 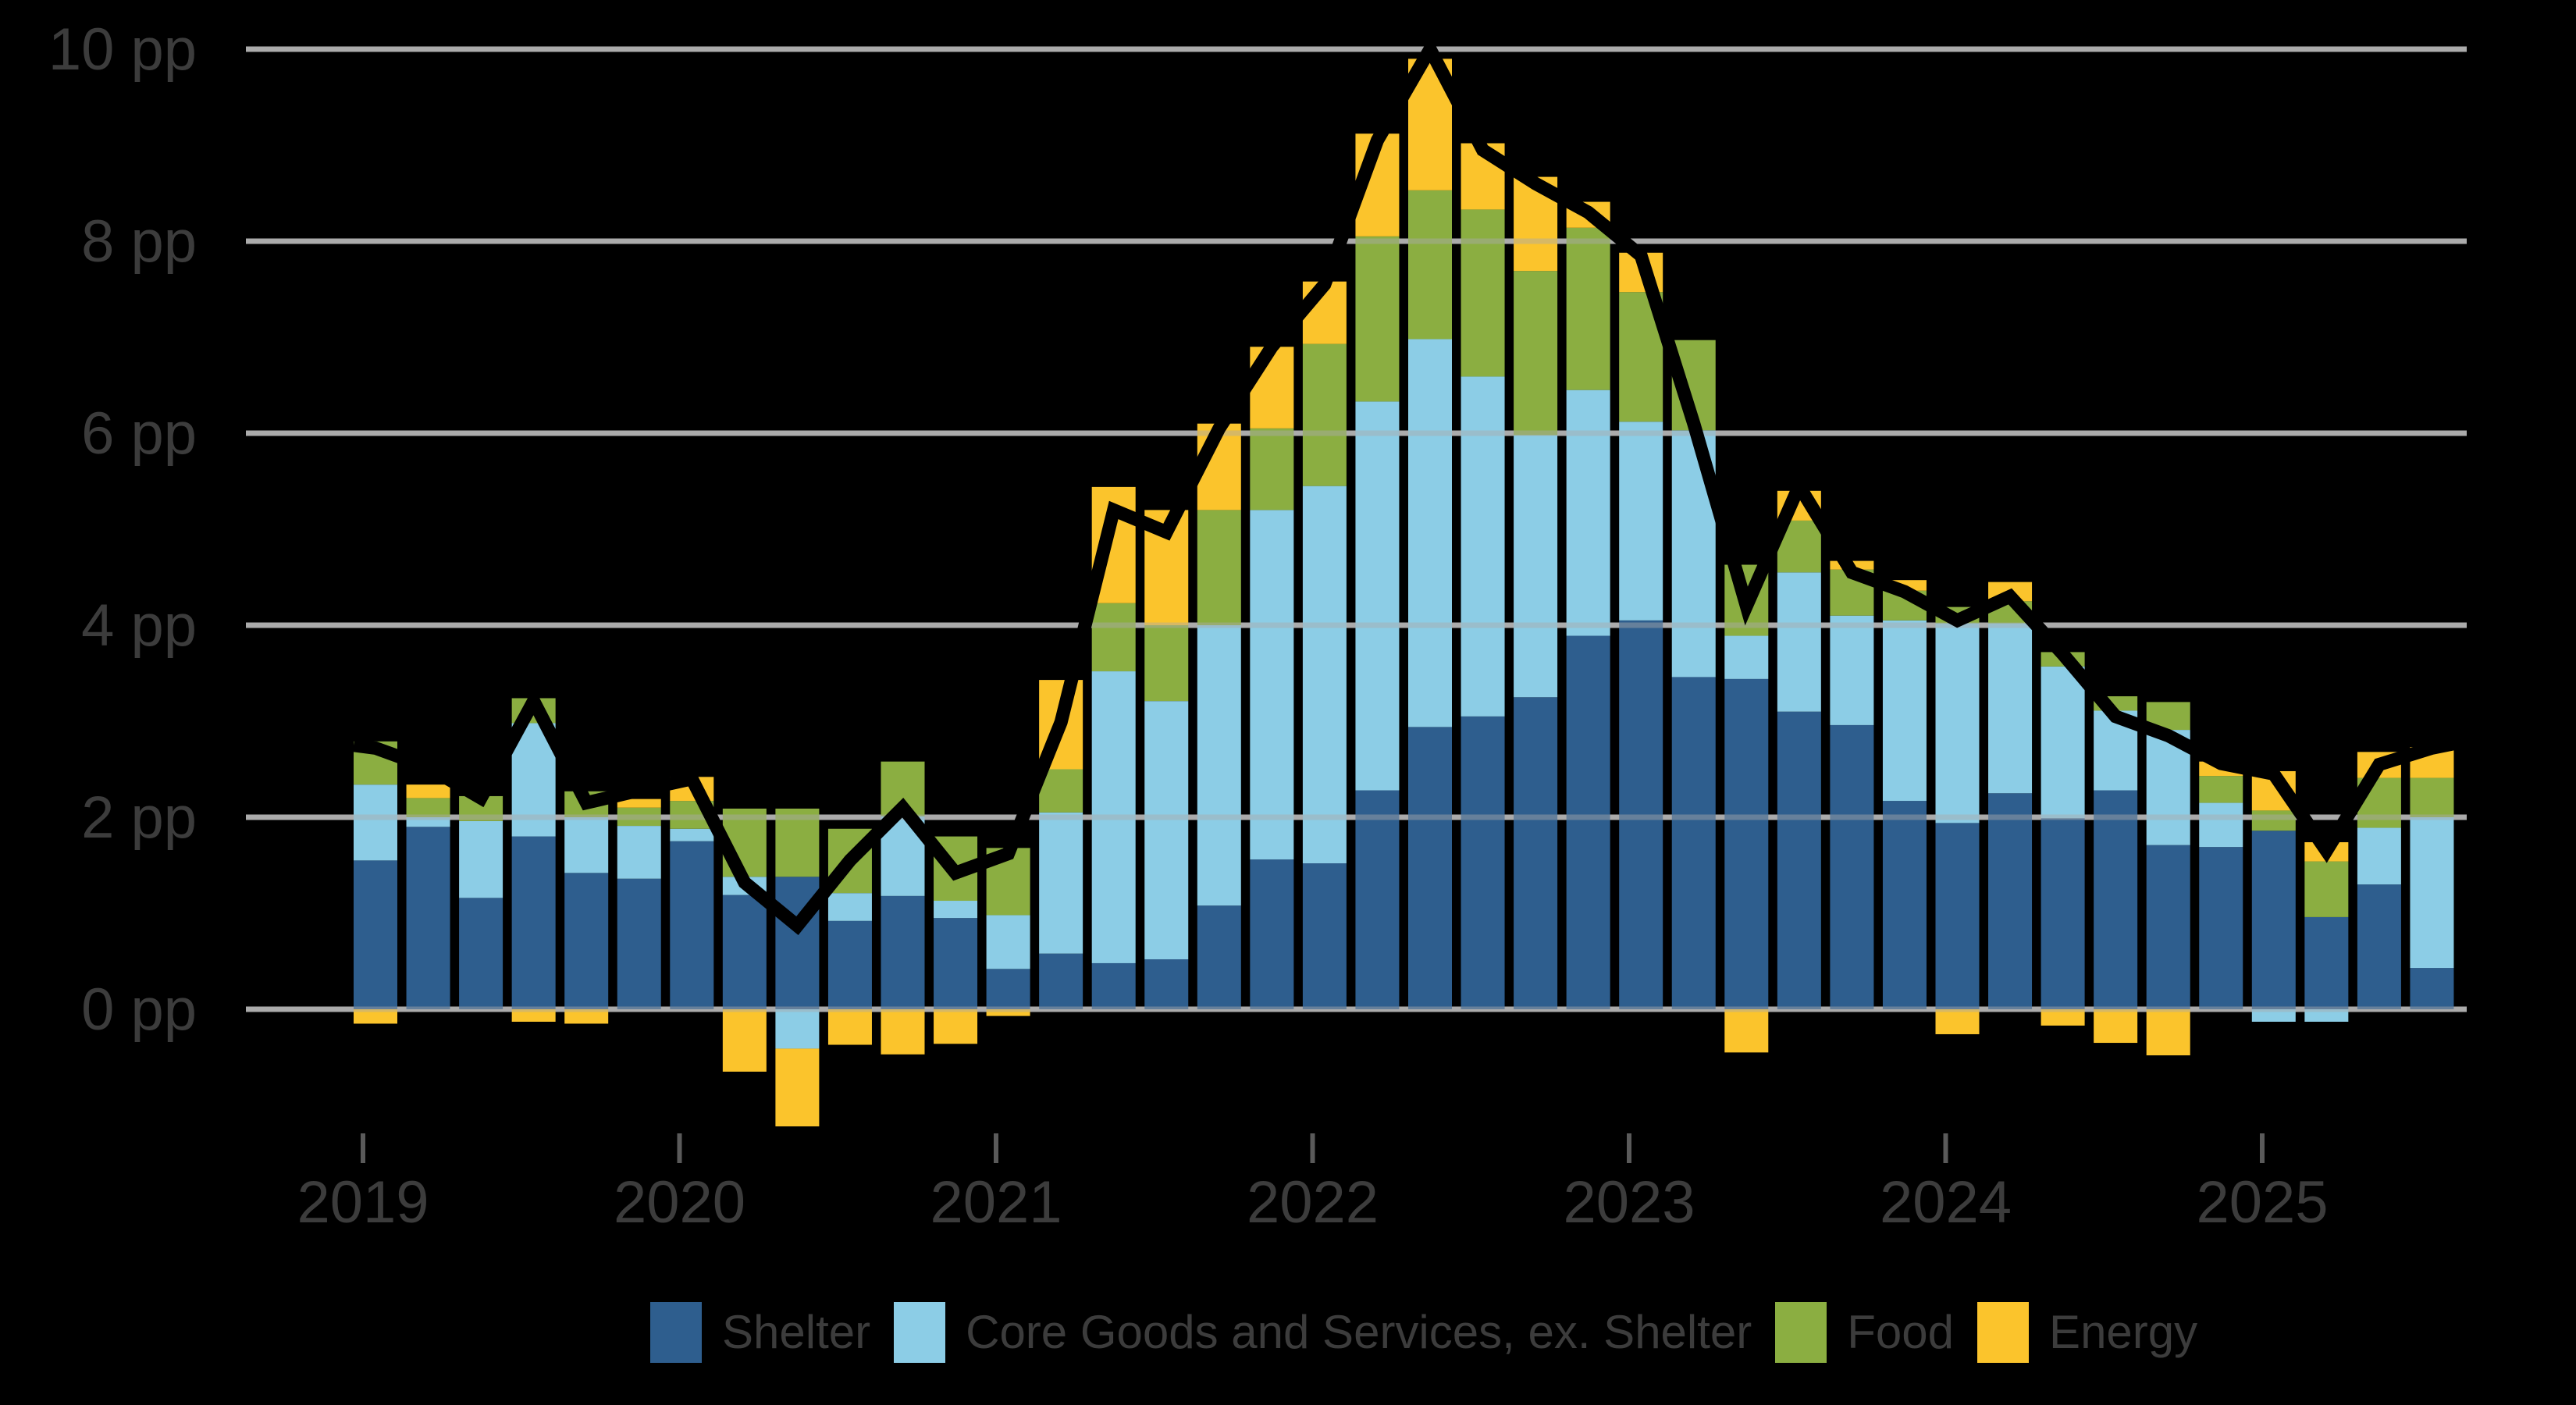 I want to click on x-tick-label: 2020, so click(x=679, y=1203).